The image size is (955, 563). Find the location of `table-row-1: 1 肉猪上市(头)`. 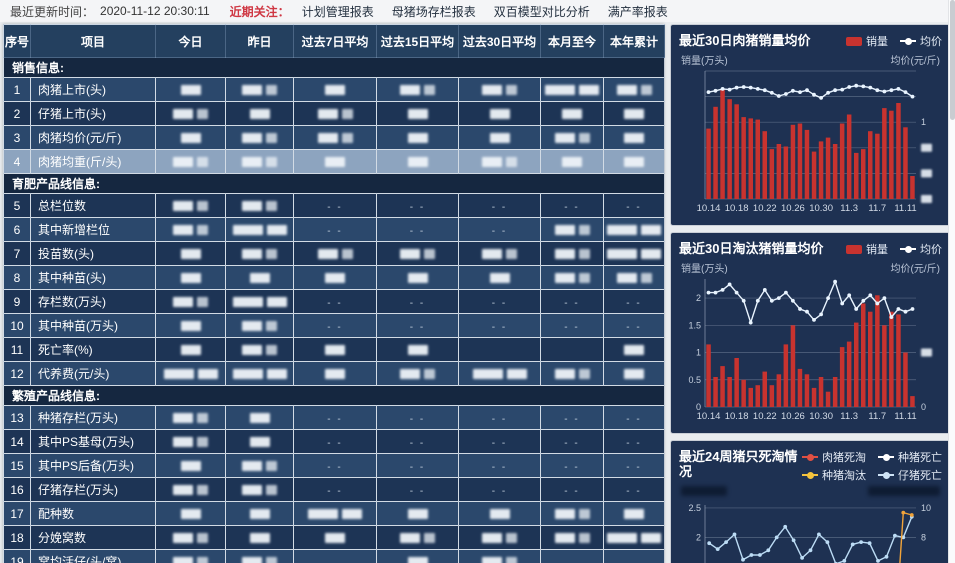

table-row-1: 1 肉猪上市(头) is located at coordinates (334, 89).